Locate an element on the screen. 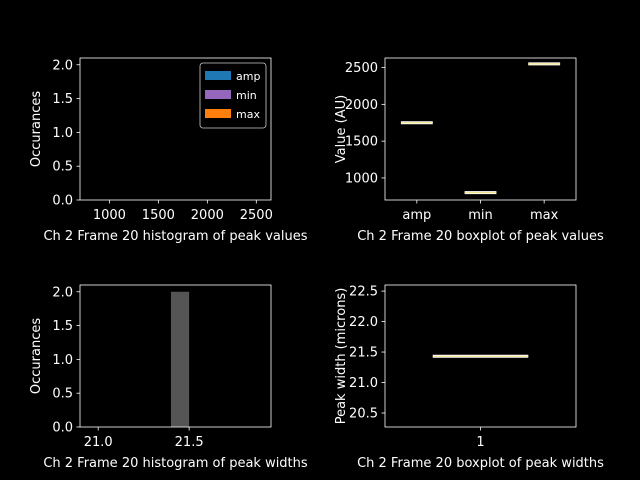 This screenshot has height=480, width=640. x-axis-label: Ch 2 Frame 20 histogram of peak widths is located at coordinates (175, 463).